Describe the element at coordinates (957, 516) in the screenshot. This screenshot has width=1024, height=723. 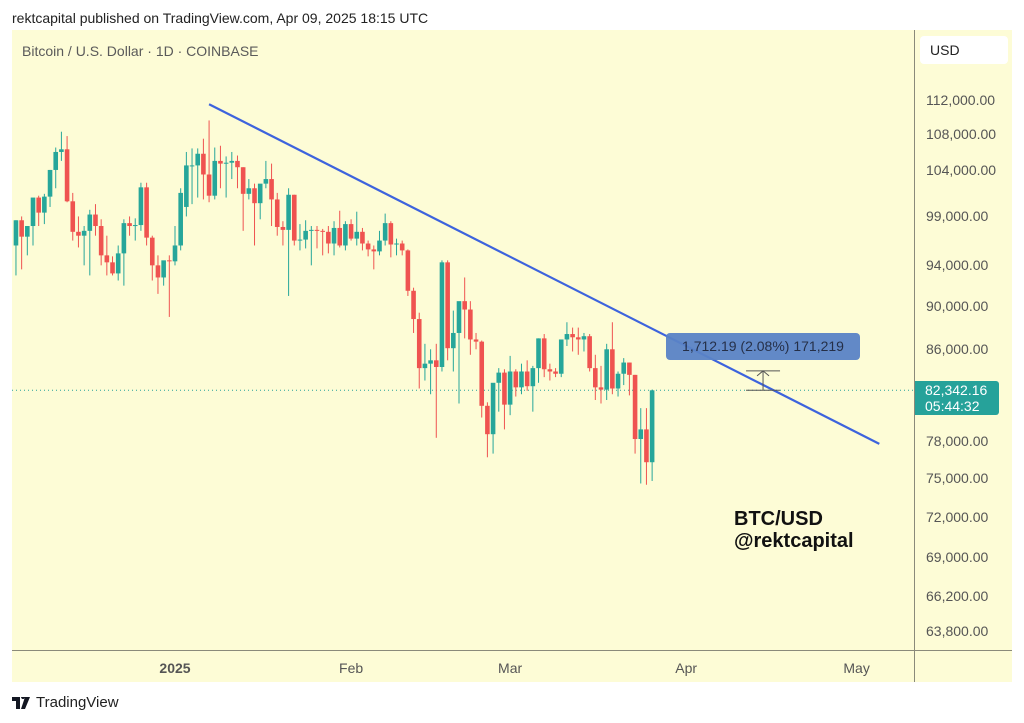
I see `price-tick: 72,000.00` at that location.